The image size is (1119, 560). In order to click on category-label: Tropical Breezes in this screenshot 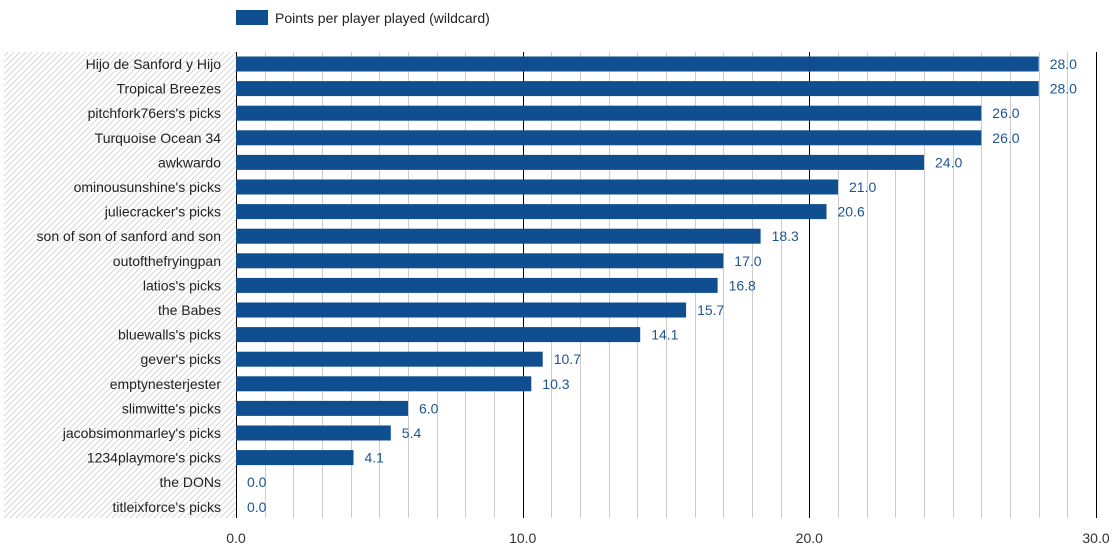, I will do `click(168, 89)`.